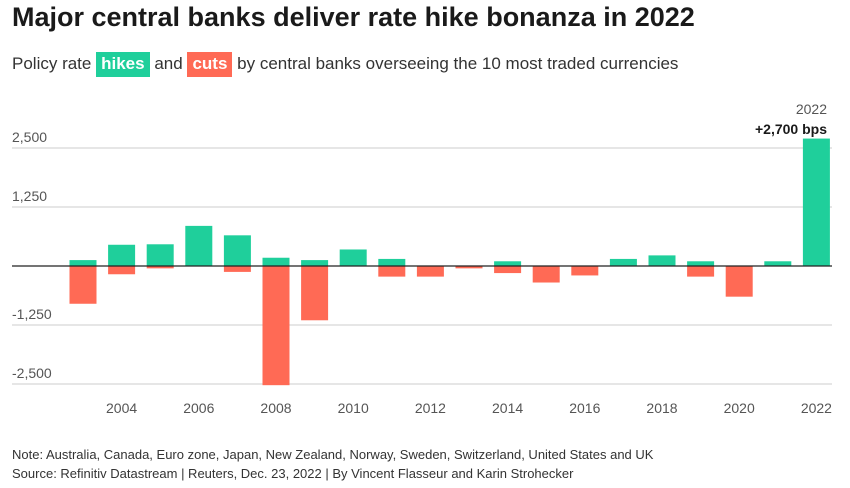 This screenshot has width=850, height=488. Describe the element at coordinates (661, 408) in the screenshot. I see `x-tick-label: 2018` at that location.